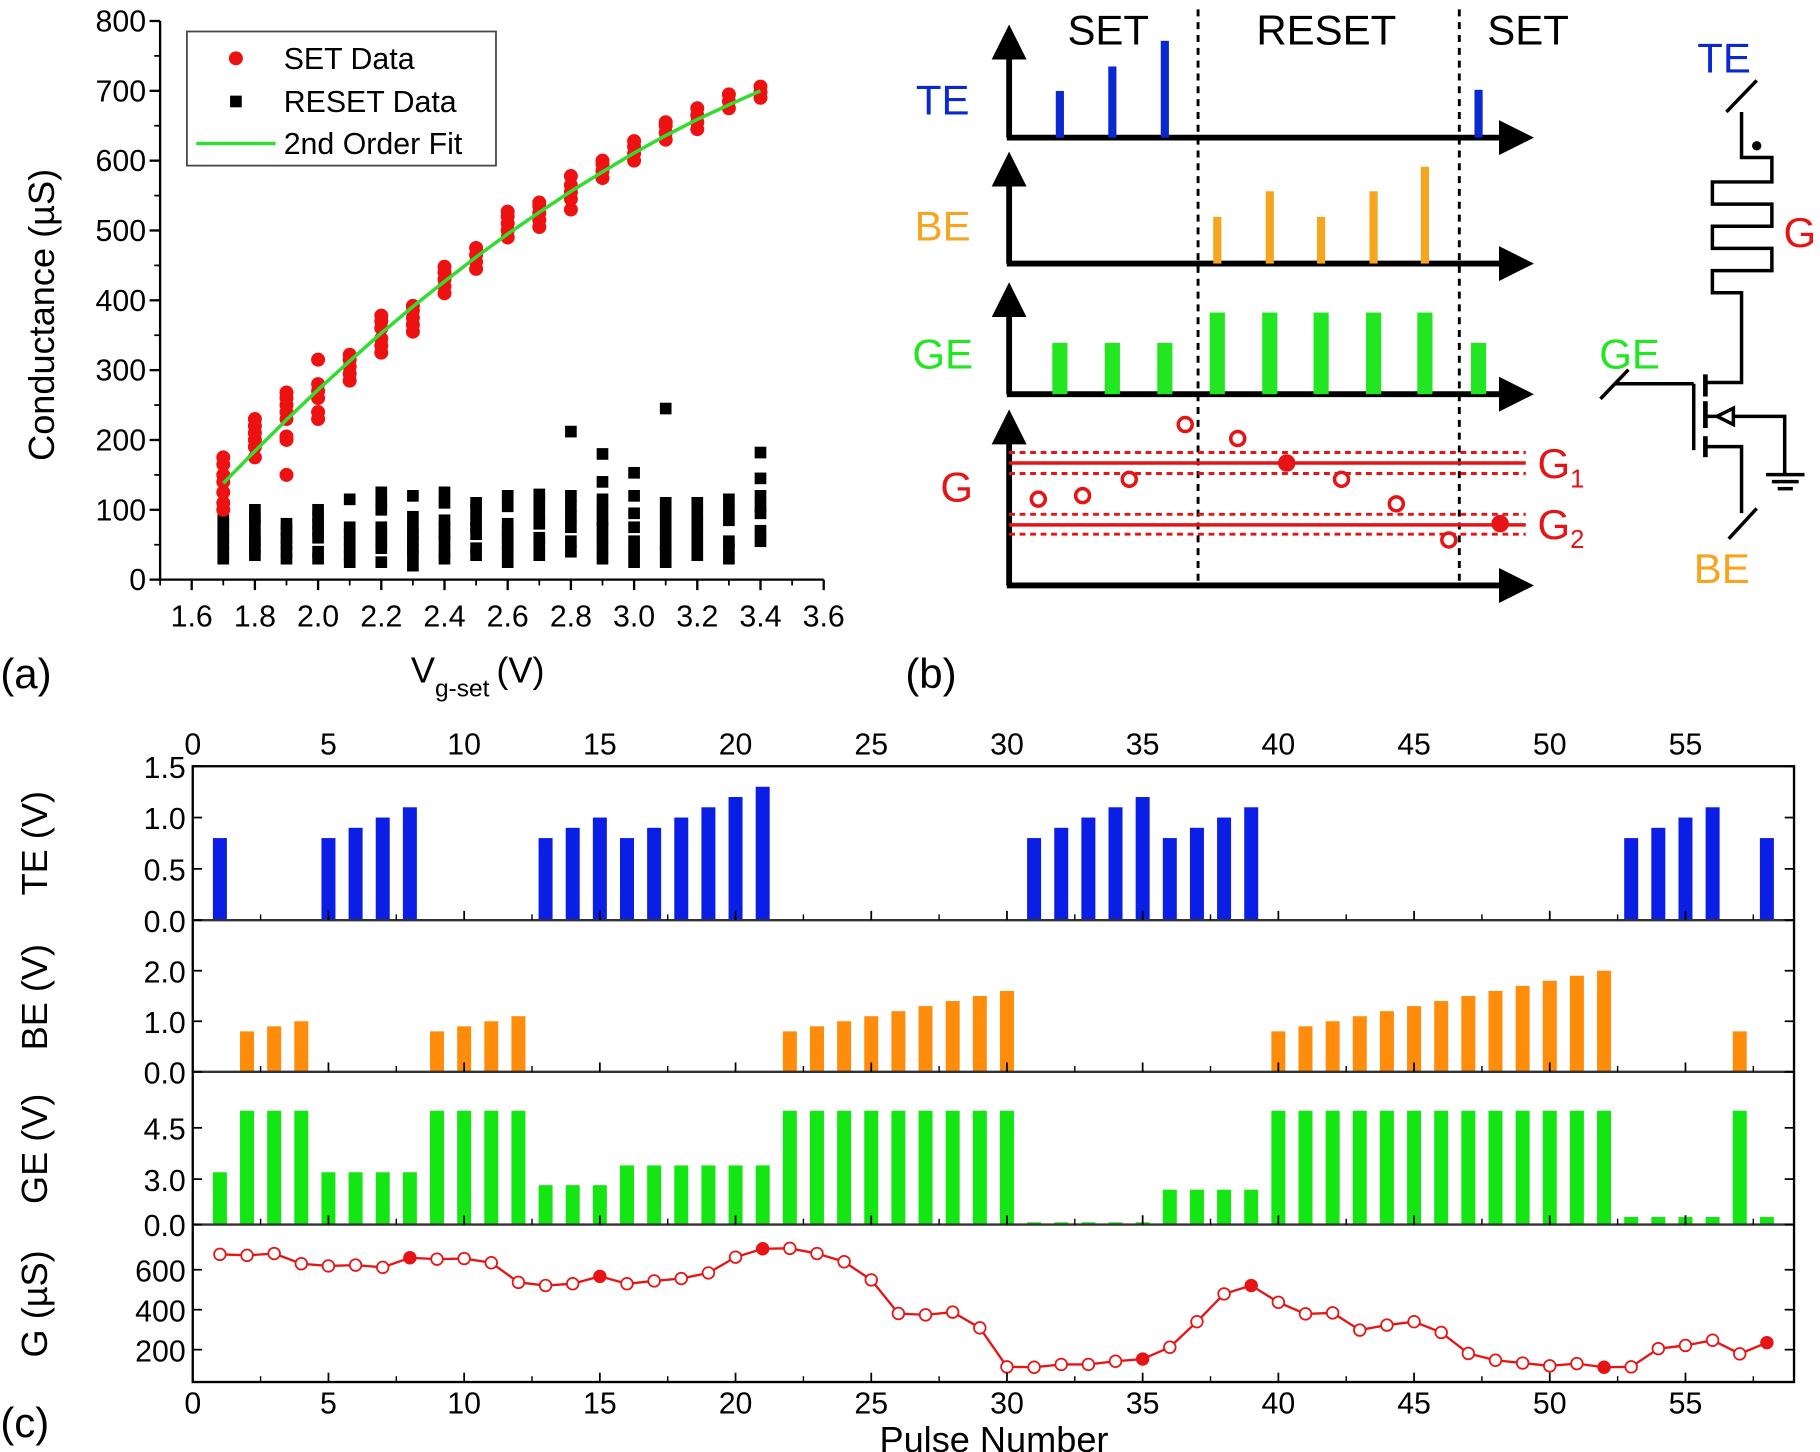  What do you see at coordinates (1007, 745) in the screenshot?
I see `top-x-tick-label: 30` at bounding box center [1007, 745].